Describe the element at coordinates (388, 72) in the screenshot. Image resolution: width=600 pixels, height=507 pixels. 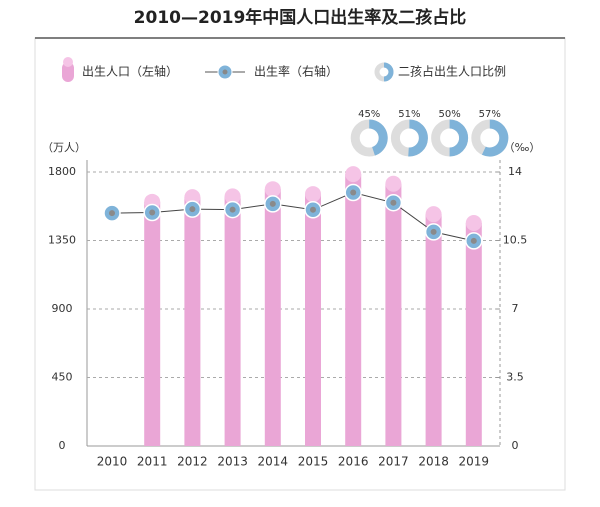
I see `legend-donut-arc` at that location.